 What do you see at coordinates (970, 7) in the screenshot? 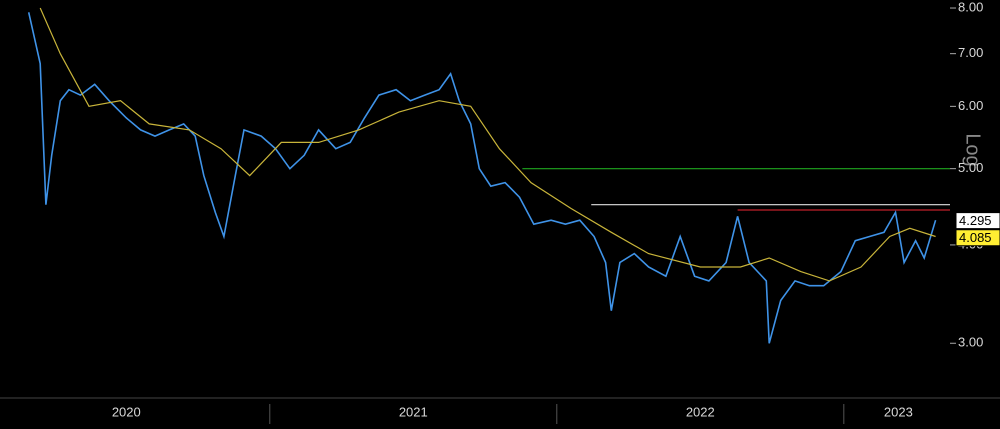
I see `y-tick-label: 8.00` at bounding box center [970, 7].